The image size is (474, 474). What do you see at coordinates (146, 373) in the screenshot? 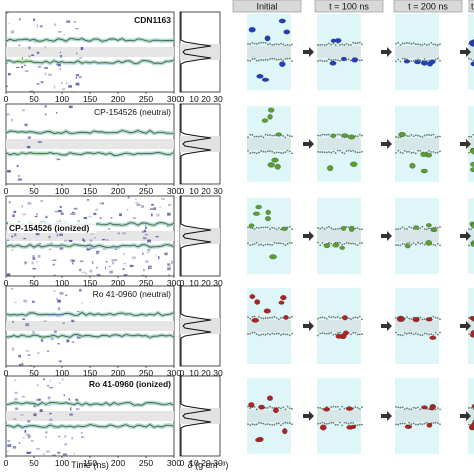
I see `time-tick-label: 250` at bounding box center [146, 373].